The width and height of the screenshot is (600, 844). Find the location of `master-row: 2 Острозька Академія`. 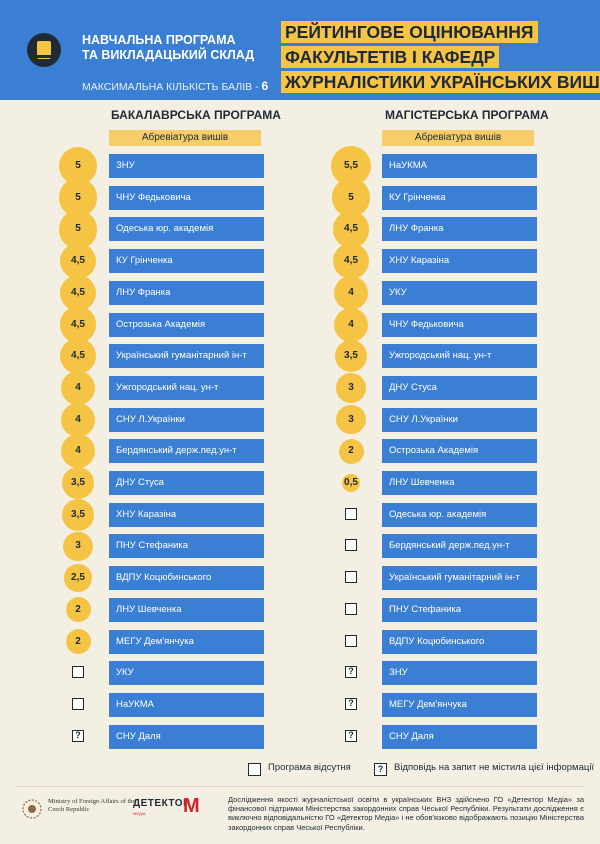

master-row: 2 Острозька Академія is located at coordinates (300, 451).